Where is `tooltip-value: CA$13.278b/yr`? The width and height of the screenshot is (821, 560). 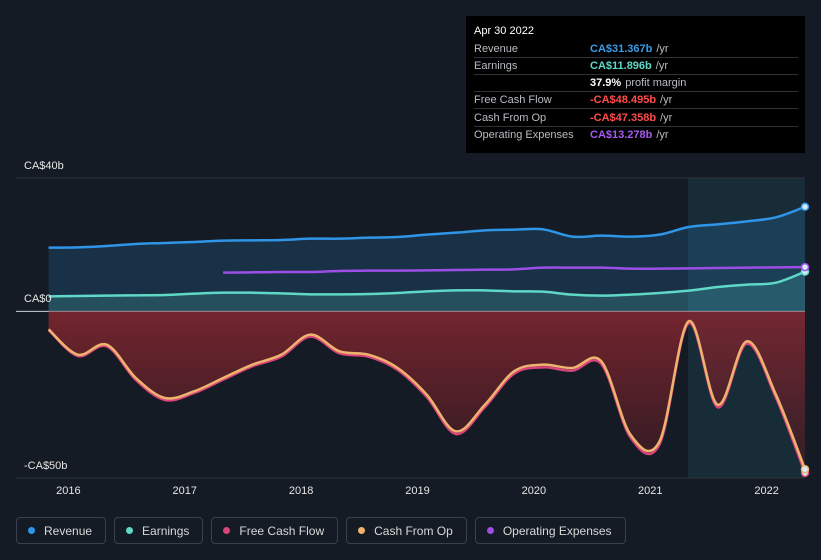 tooltip-value: CA$13.278b/yr is located at coordinates (629, 135).